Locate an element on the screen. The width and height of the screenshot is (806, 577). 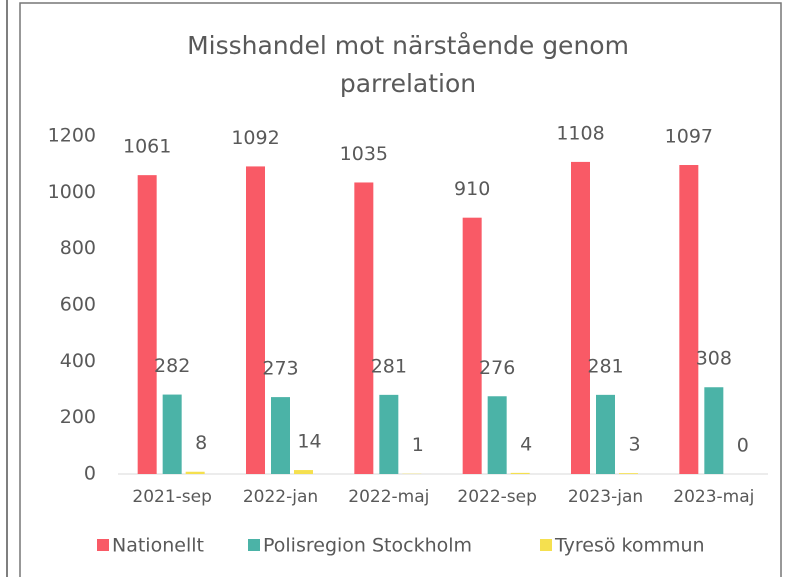
x-tick-label: 2023-jan is located at coordinates (605, 497).